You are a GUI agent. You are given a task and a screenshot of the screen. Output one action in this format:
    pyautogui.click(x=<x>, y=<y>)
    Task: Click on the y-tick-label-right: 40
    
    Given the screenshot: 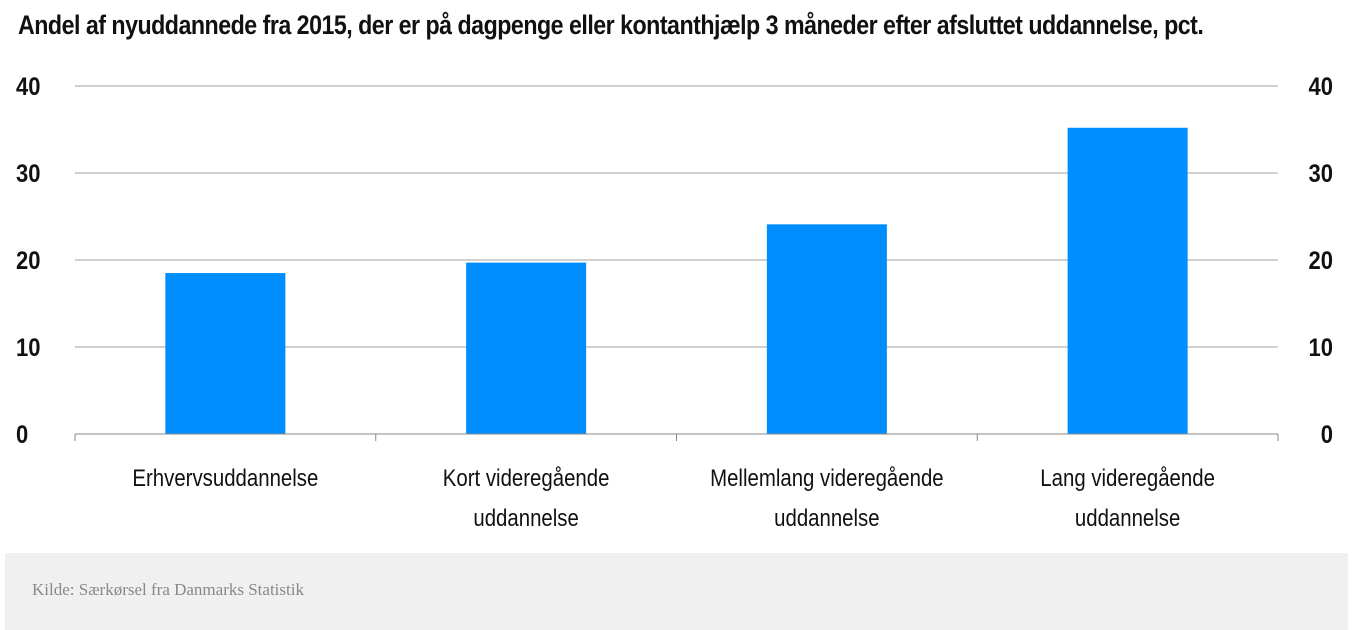 What is the action you would take?
    pyautogui.click(x=1321, y=87)
    